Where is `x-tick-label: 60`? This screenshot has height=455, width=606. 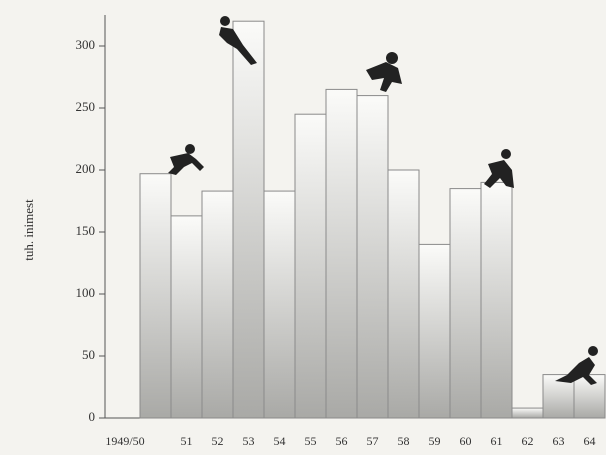
x-tick-label: 60 is located at coordinates (466, 441).